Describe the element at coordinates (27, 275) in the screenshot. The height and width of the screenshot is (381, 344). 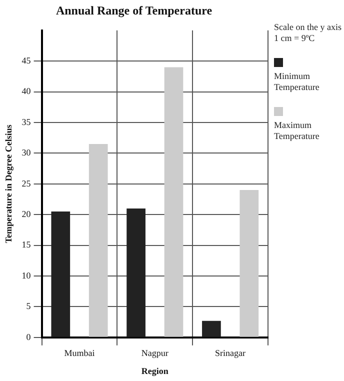
I see `y-tick-label: 10` at that location.